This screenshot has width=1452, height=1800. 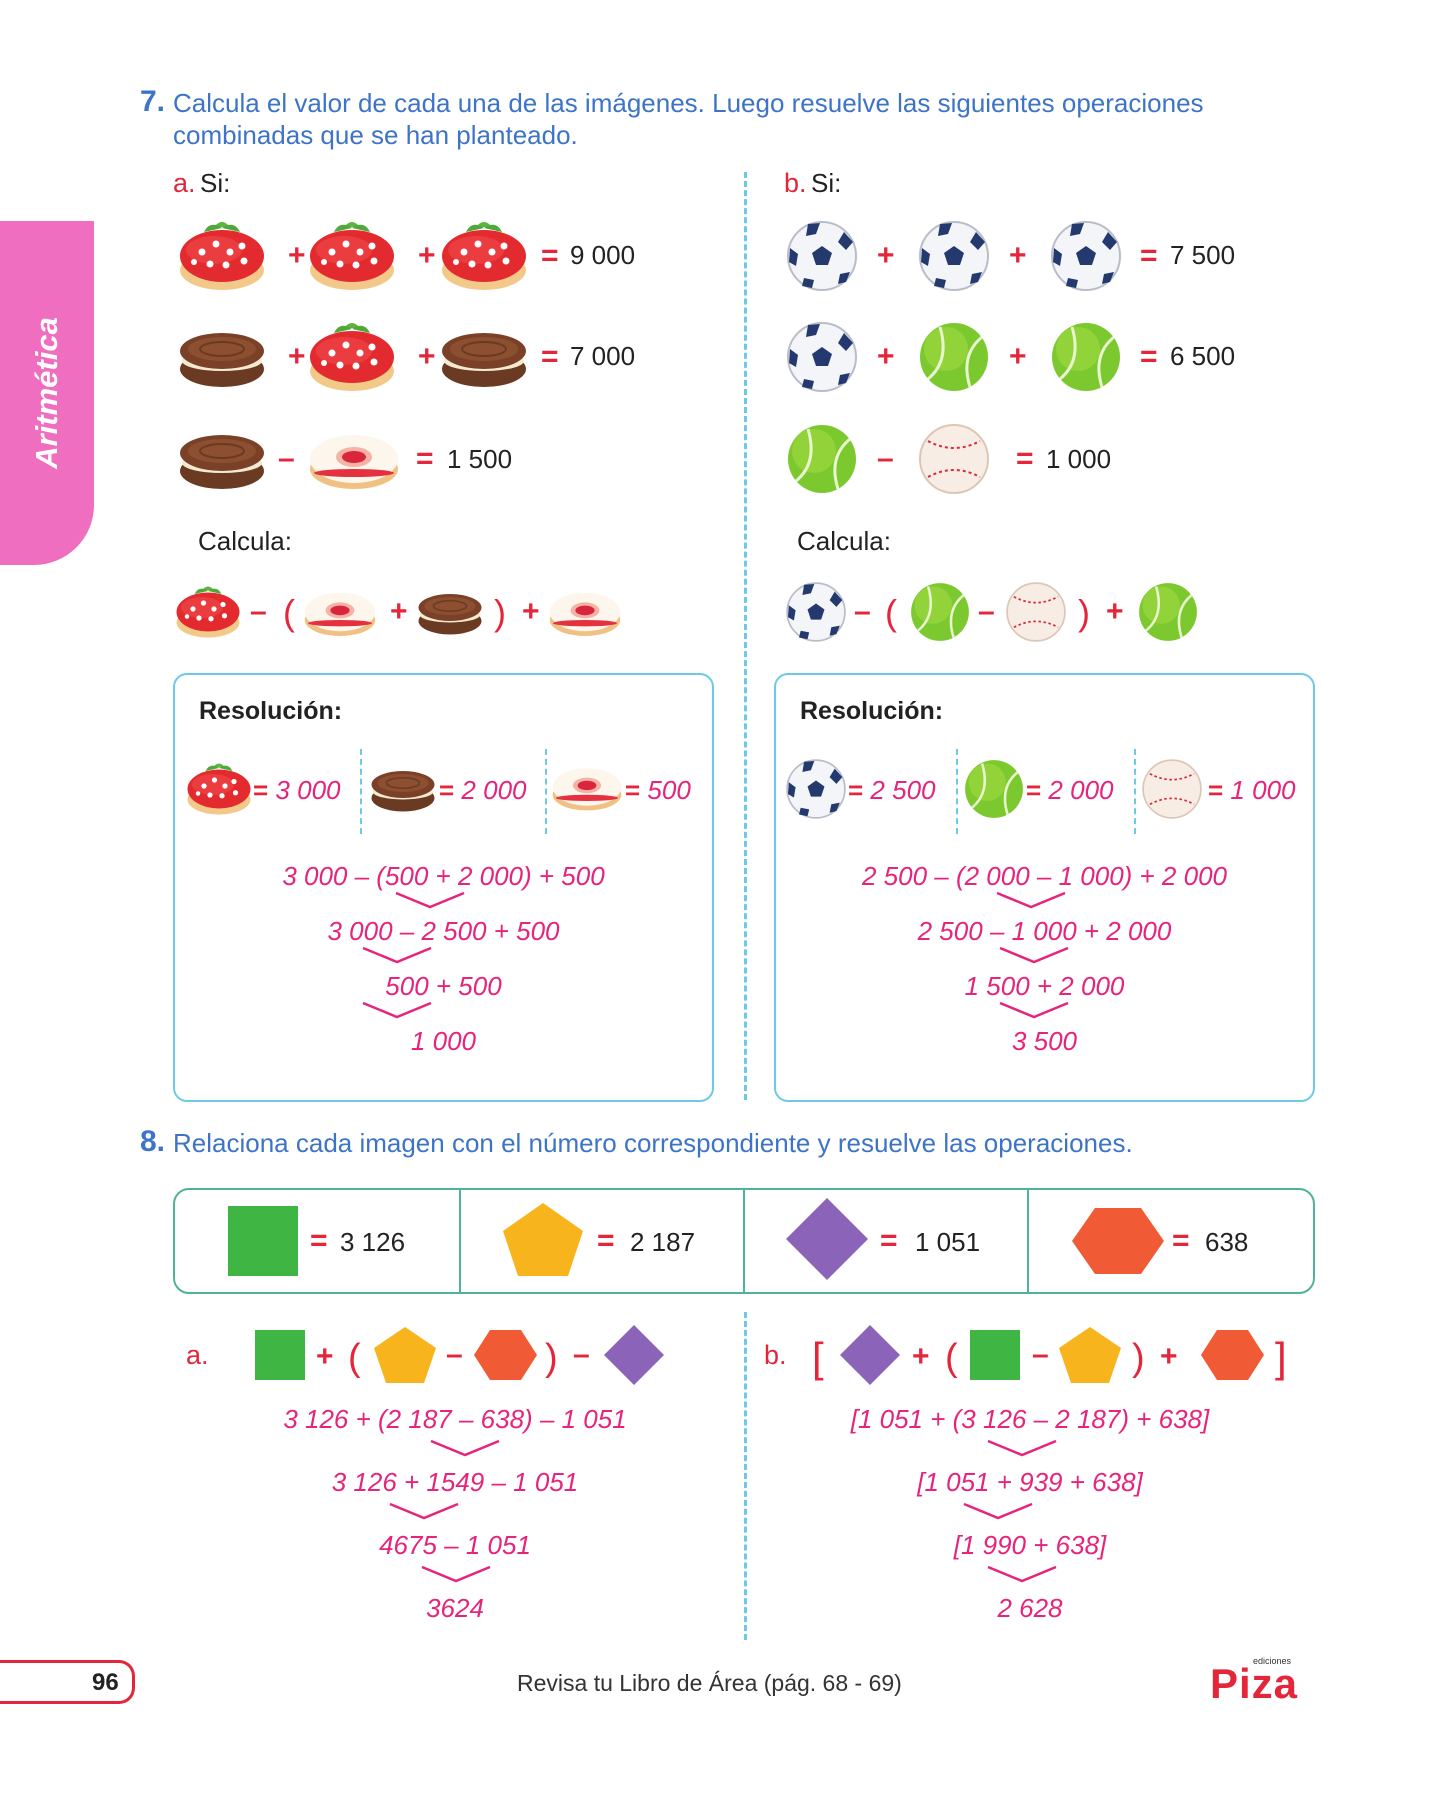 What do you see at coordinates (1030, 1419) in the screenshot?
I see `q8b-step1: [1 051 + (3 126 – 2 187) + 638]` at bounding box center [1030, 1419].